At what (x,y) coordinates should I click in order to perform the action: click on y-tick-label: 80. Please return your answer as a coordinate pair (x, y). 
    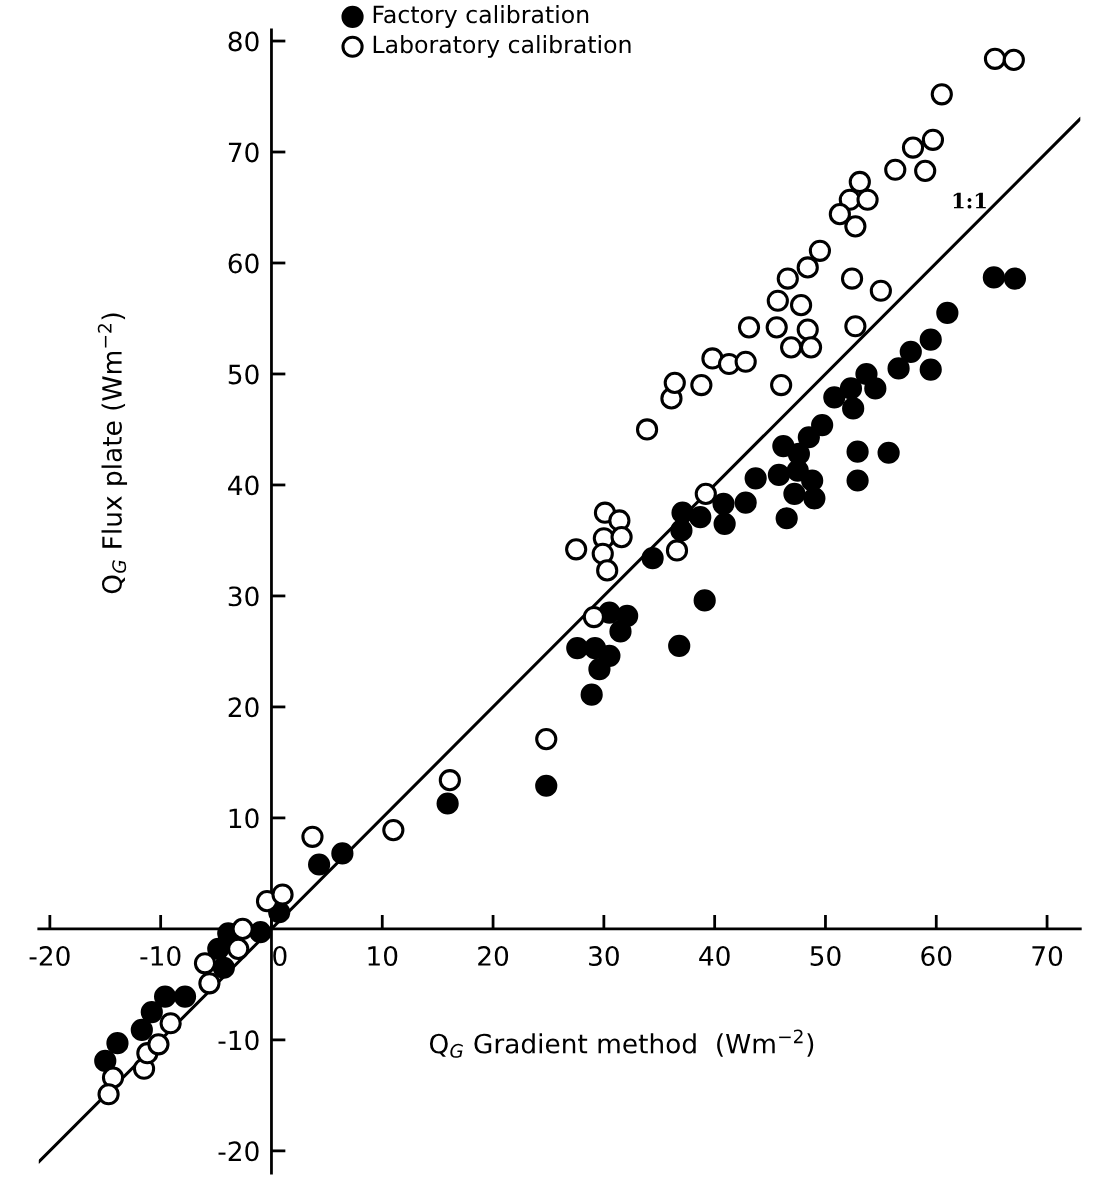
    Looking at the image, I should click on (243, 41).